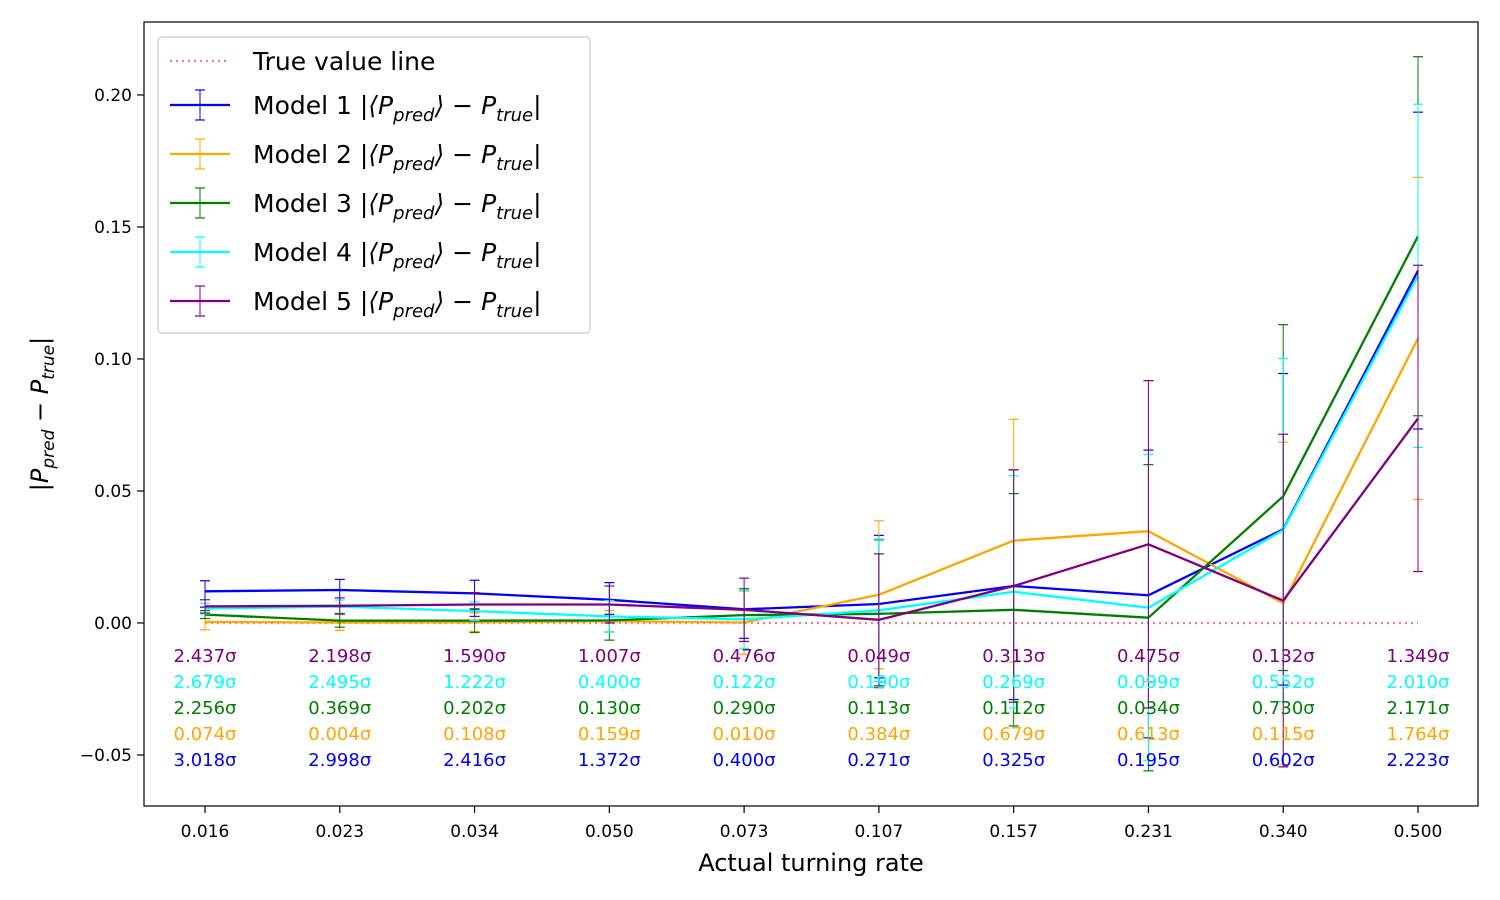  I want to click on model-5-sigma-label: 0.132σ, so click(1283, 656).